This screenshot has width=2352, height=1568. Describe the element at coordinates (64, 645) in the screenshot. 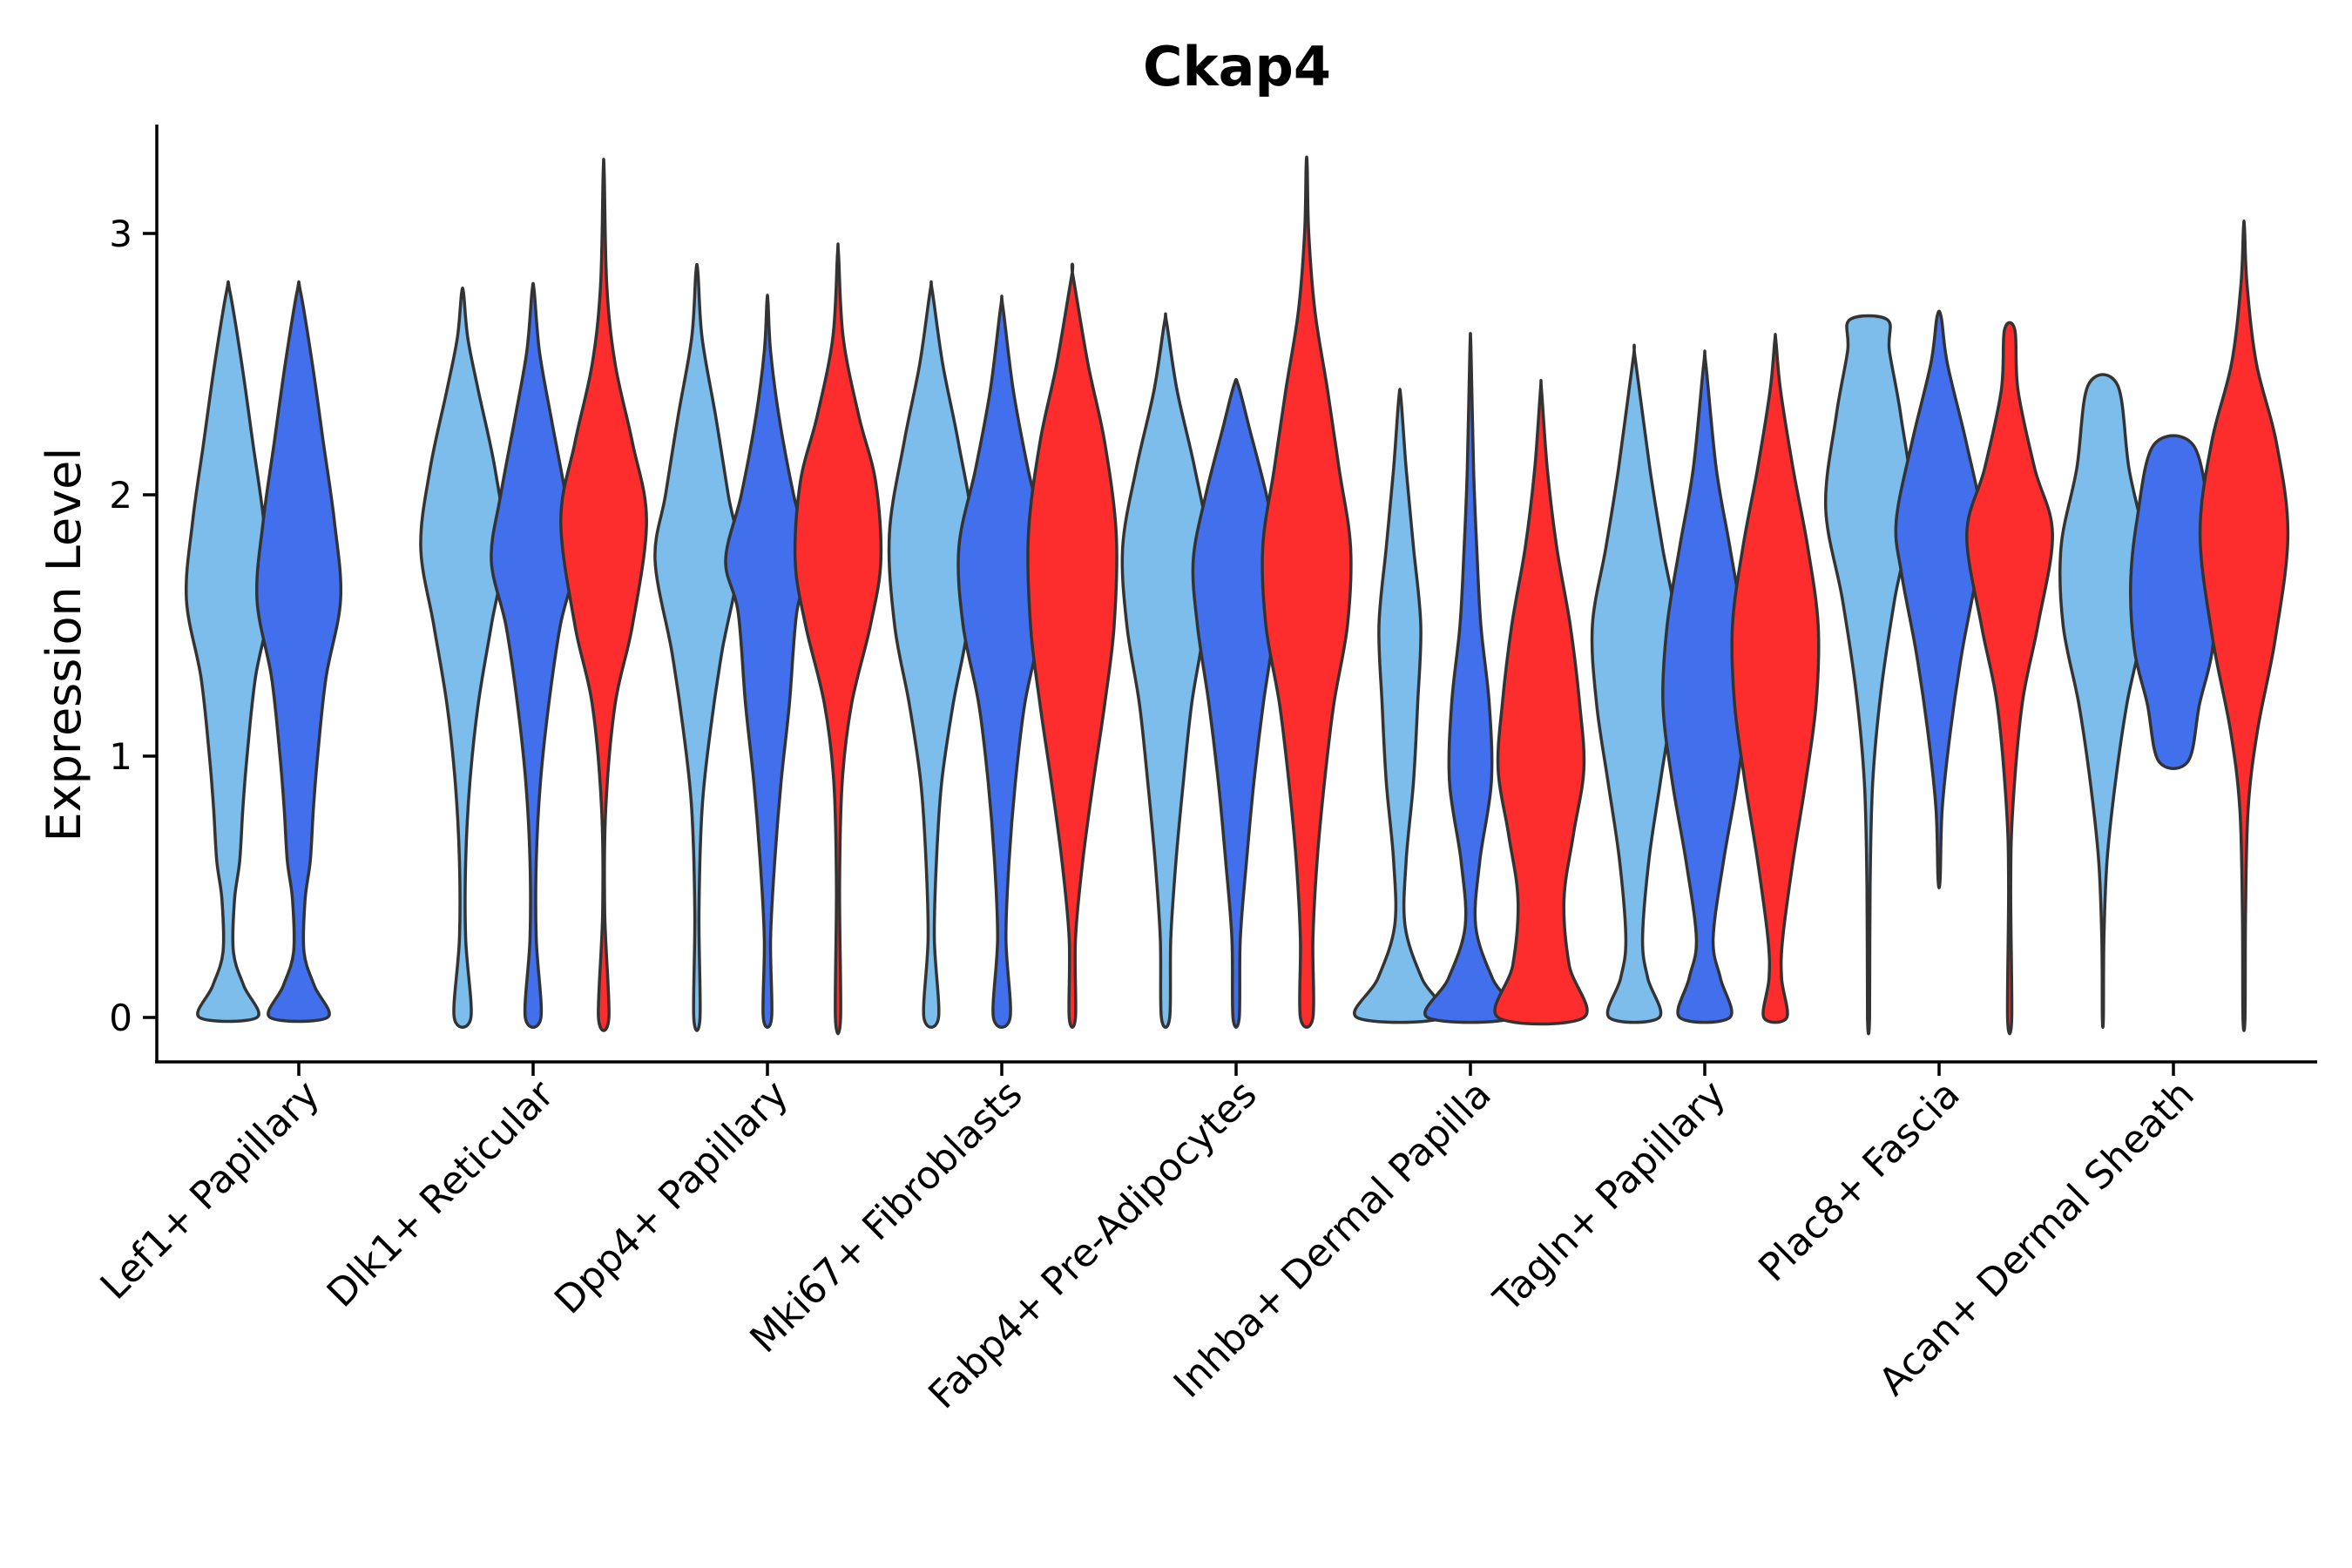

I see `y-axis-label: Expression Level` at that location.